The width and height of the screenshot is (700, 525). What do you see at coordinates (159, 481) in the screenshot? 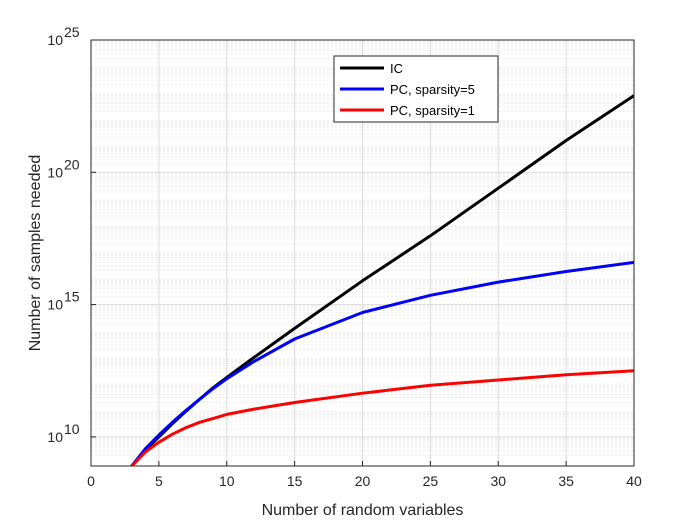
I see `x-tick-label: 5` at bounding box center [159, 481].